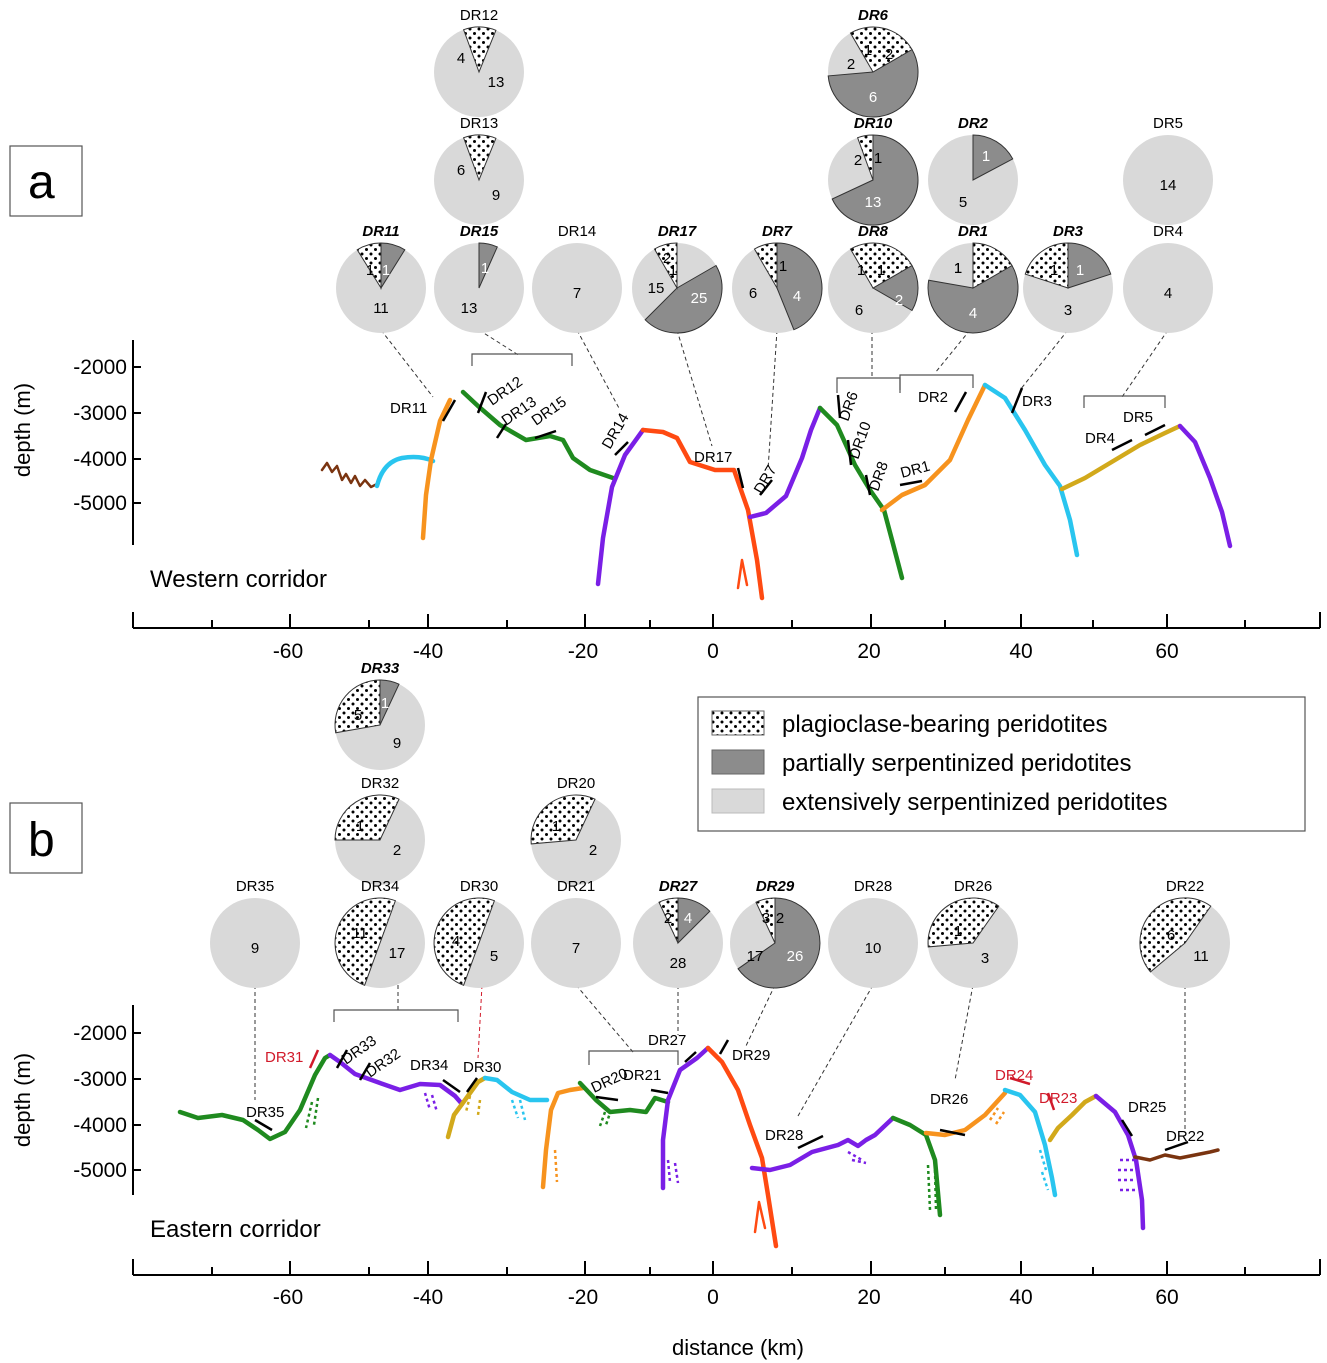 The image size is (1327, 1363). Describe the element at coordinates (428, 1297) in the screenshot. I see `distance-tick-b--40: -40` at that location.